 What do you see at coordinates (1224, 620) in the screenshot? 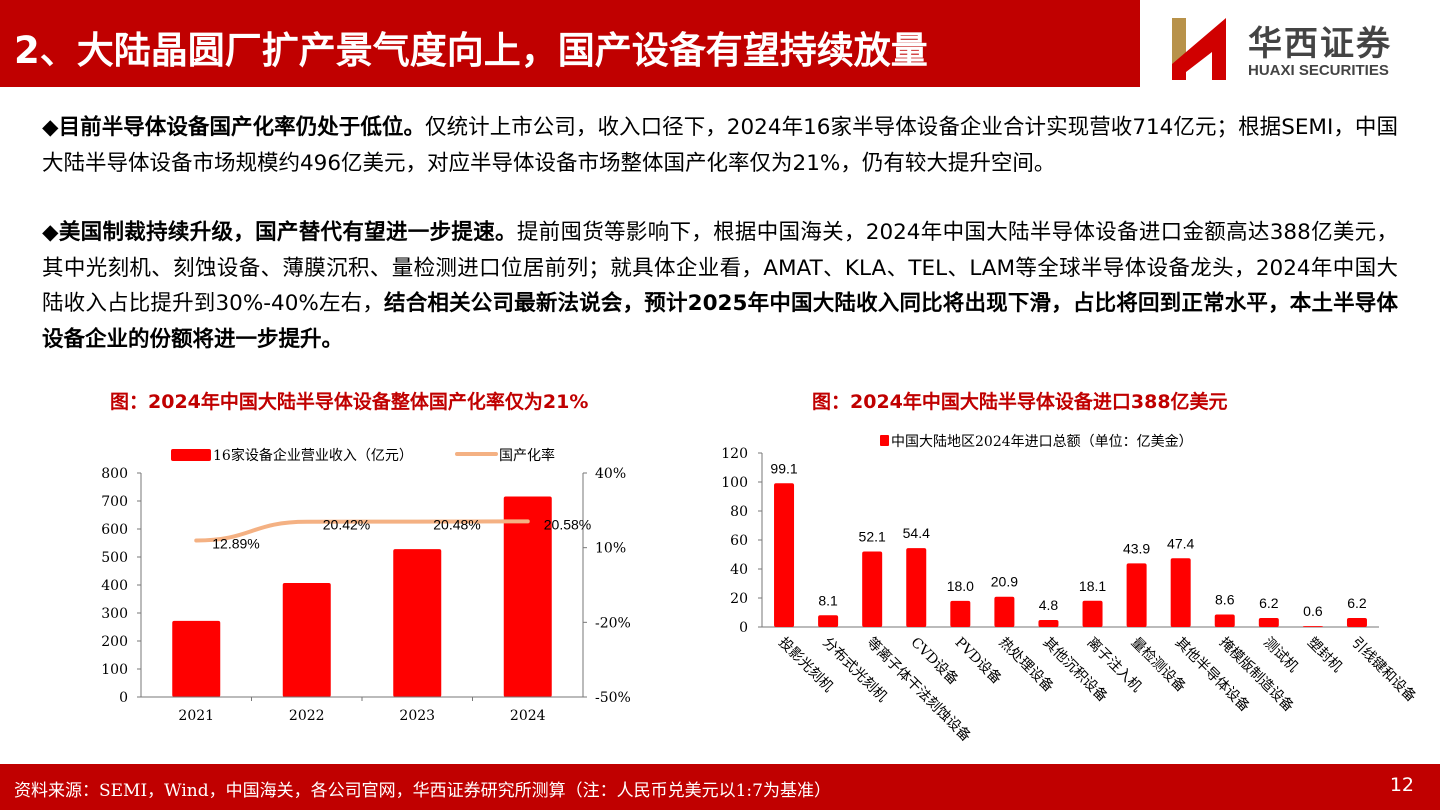
I see `bar-掩模版制造设备` at bounding box center [1224, 620].